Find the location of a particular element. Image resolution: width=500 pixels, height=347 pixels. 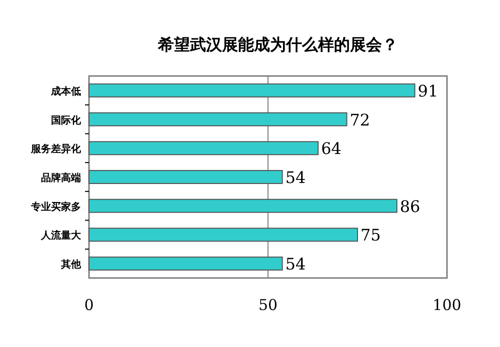

chart-title: 希望武汉展能成为什么样的展会？ is located at coordinates (277, 44).